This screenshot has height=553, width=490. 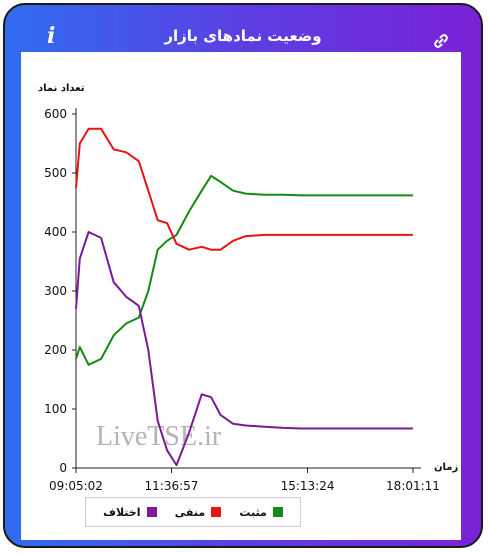 What do you see at coordinates (76, 486) in the screenshot?
I see `x-tick-label: 09:05:02` at bounding box center [76, 486].